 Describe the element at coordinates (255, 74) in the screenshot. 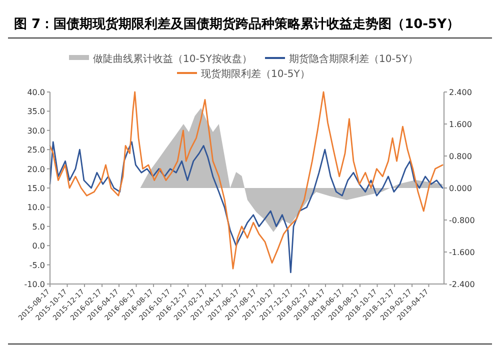

I see `legend-label: 现货期限利差（10-5Y）` at that location.